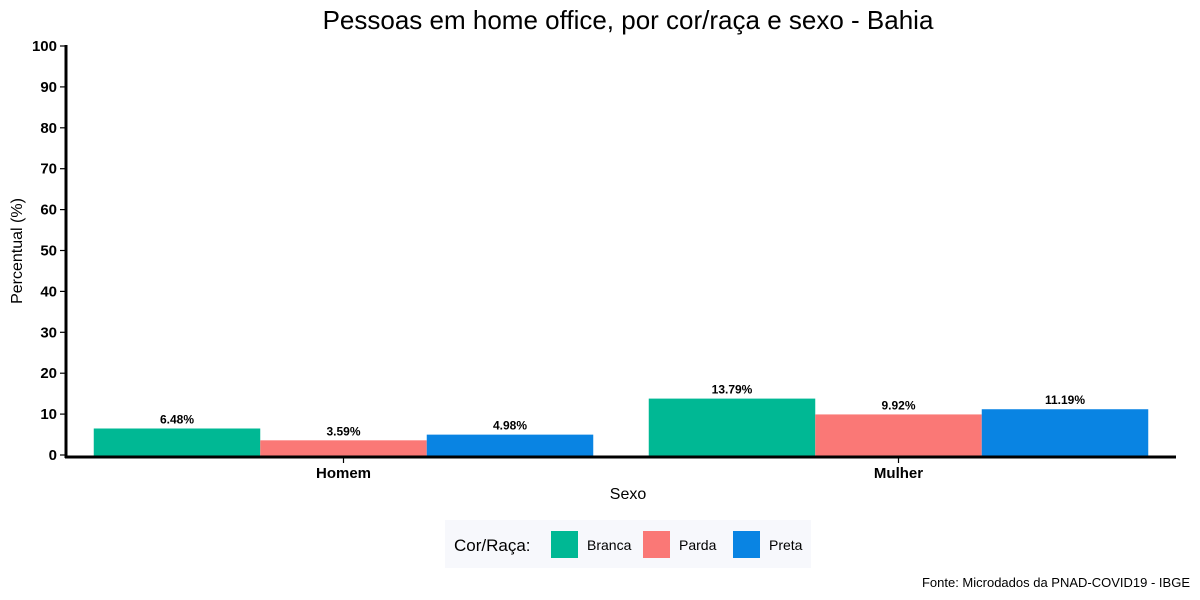 The width and height of the screenshot is (1200, 600). I want to click on bar-preta-mulher, so click(1065, 432).